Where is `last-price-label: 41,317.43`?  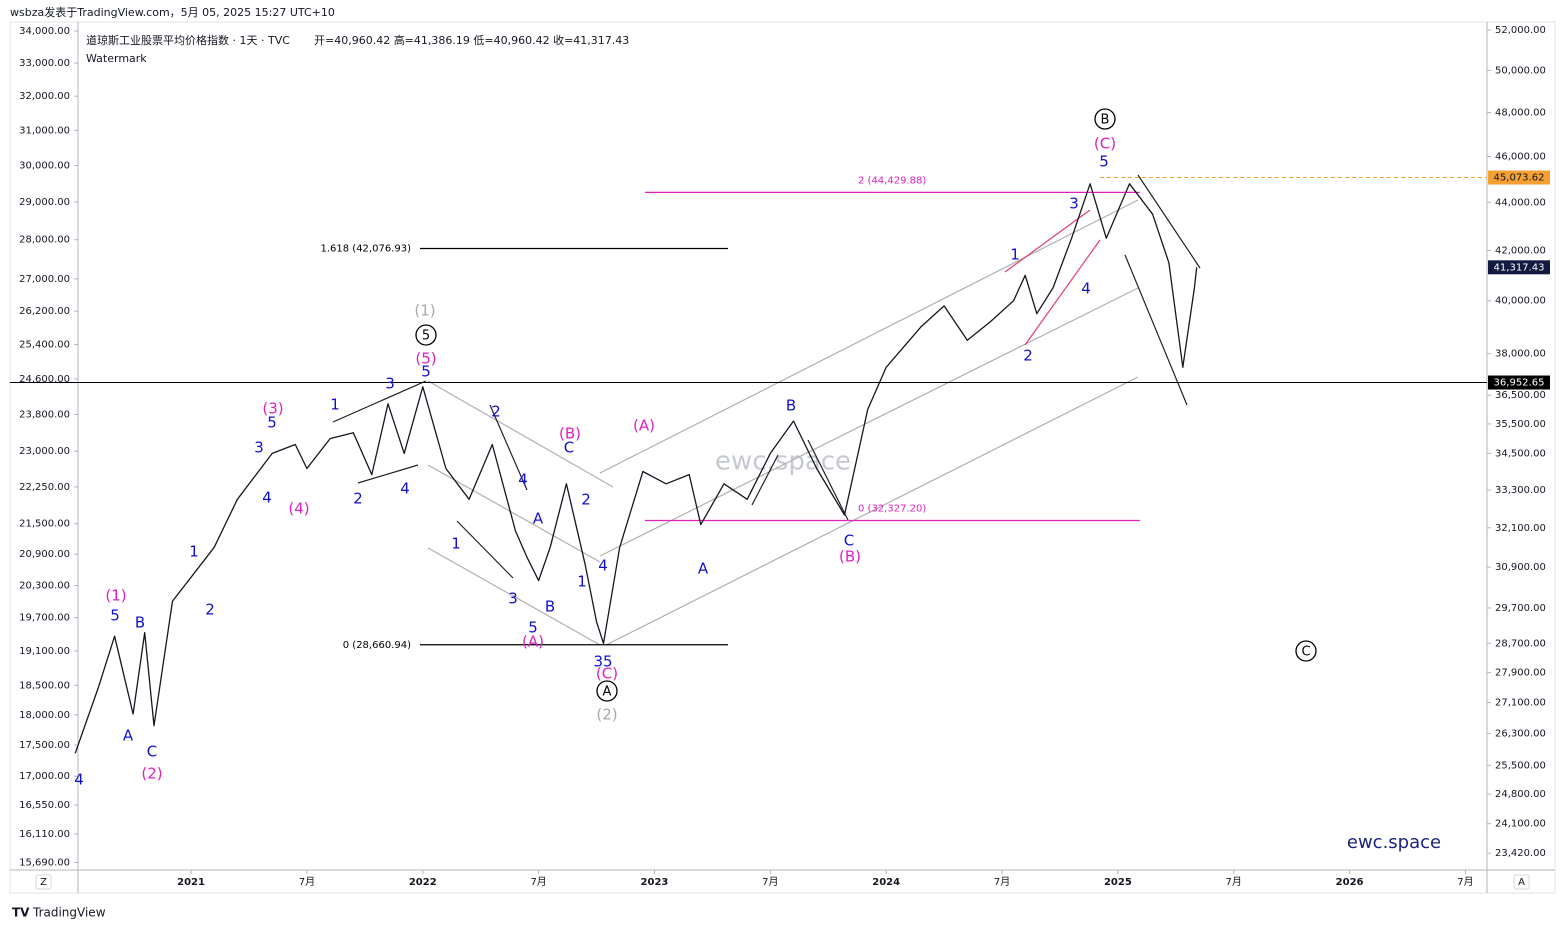 last-price-label: 41,317.43 is located at coordinates (1519, 267).